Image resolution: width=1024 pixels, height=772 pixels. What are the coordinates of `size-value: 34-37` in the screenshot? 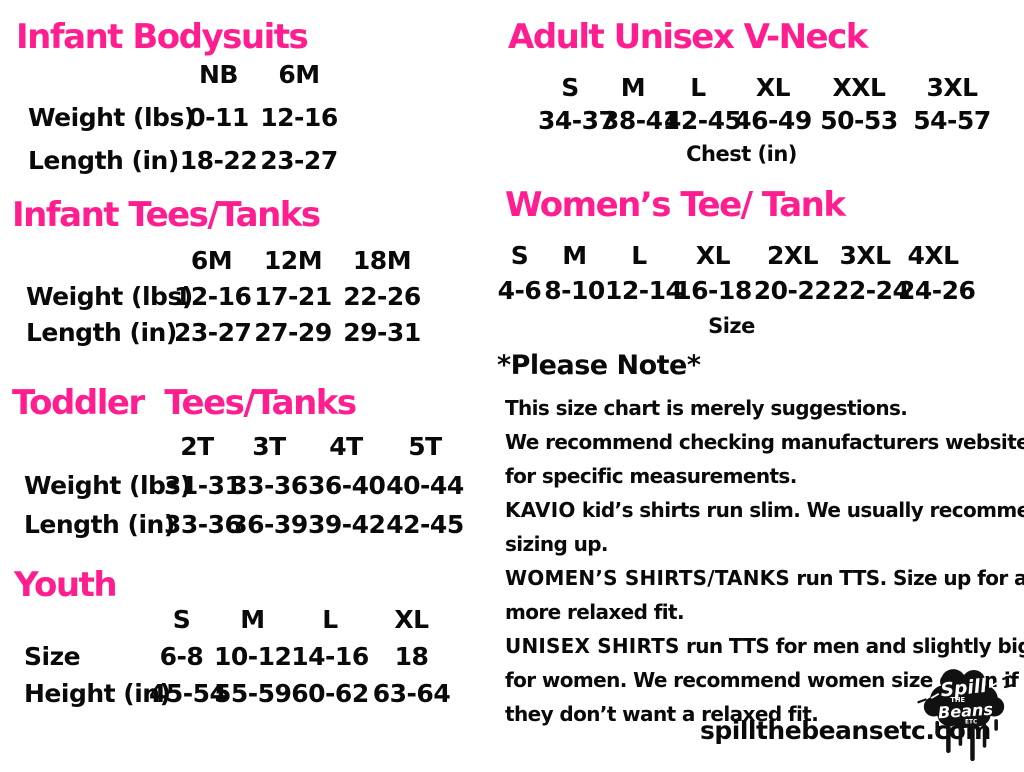 It's located at (577, 121).